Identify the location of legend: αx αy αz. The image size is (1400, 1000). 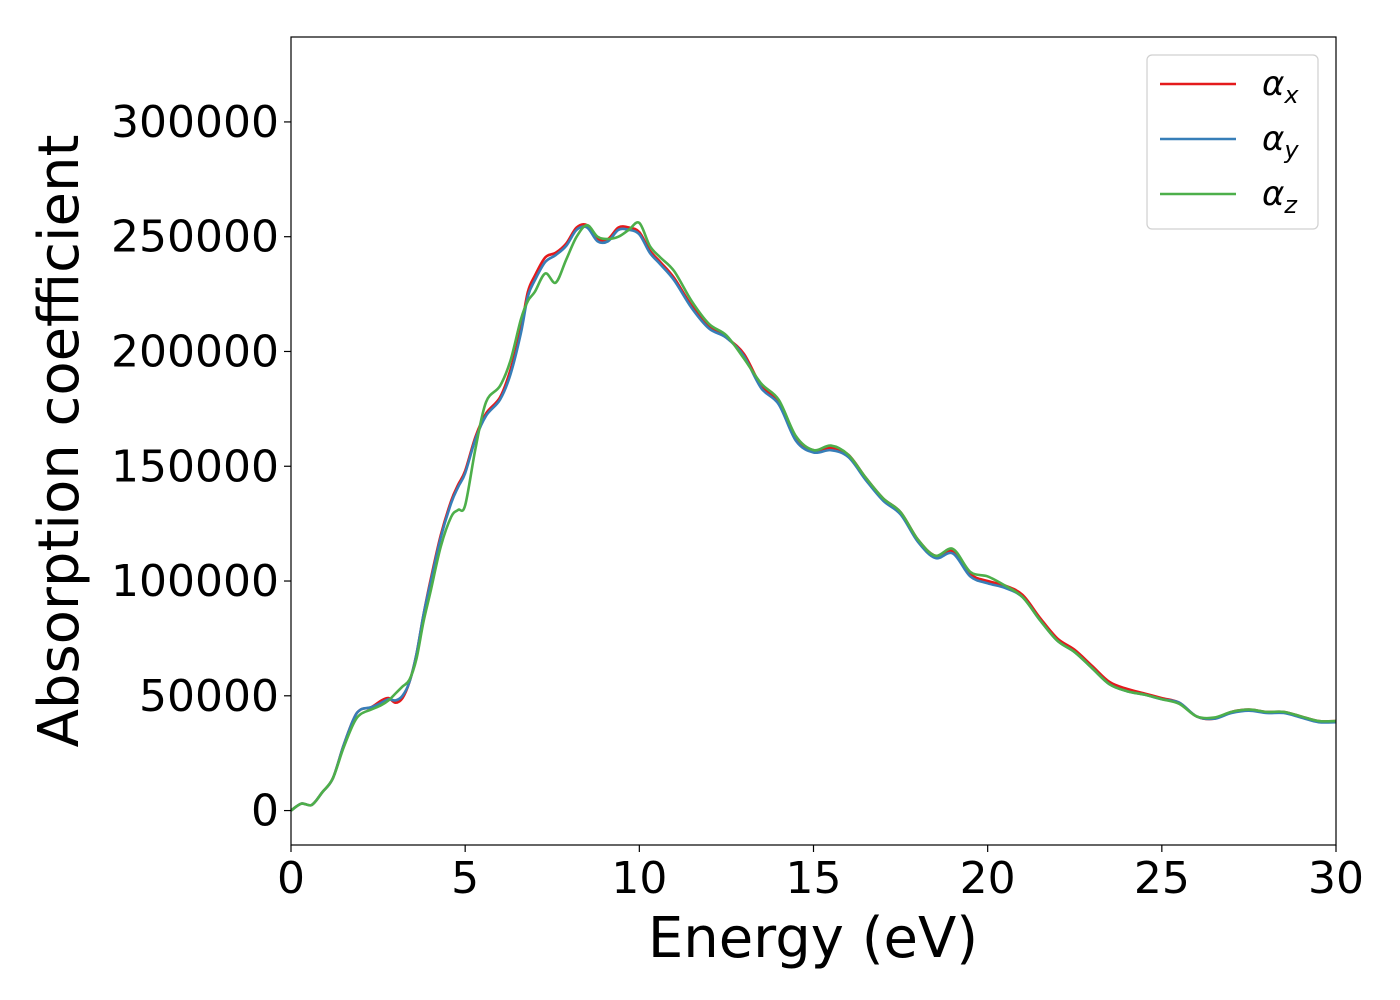
(1232, 142).